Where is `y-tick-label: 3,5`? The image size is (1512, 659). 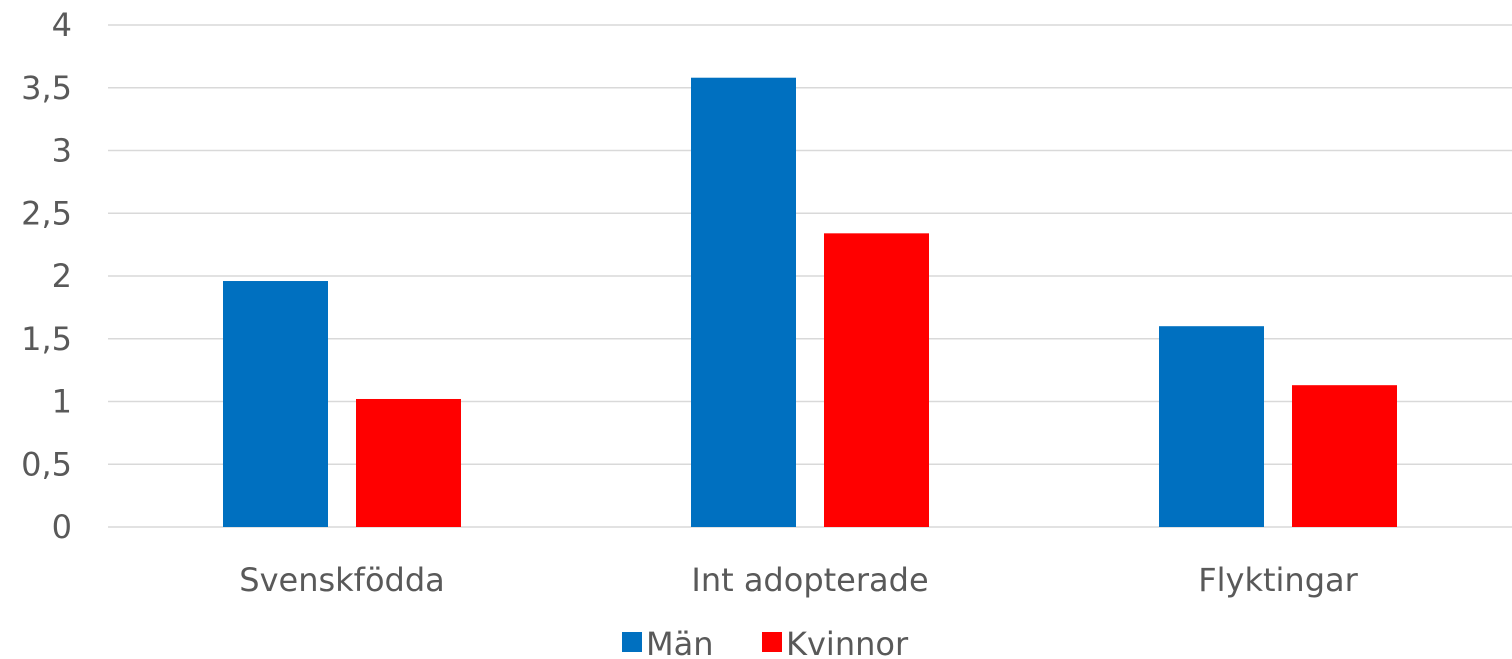 y-tick-label: 3,5 is located at coordinates (46, 88).